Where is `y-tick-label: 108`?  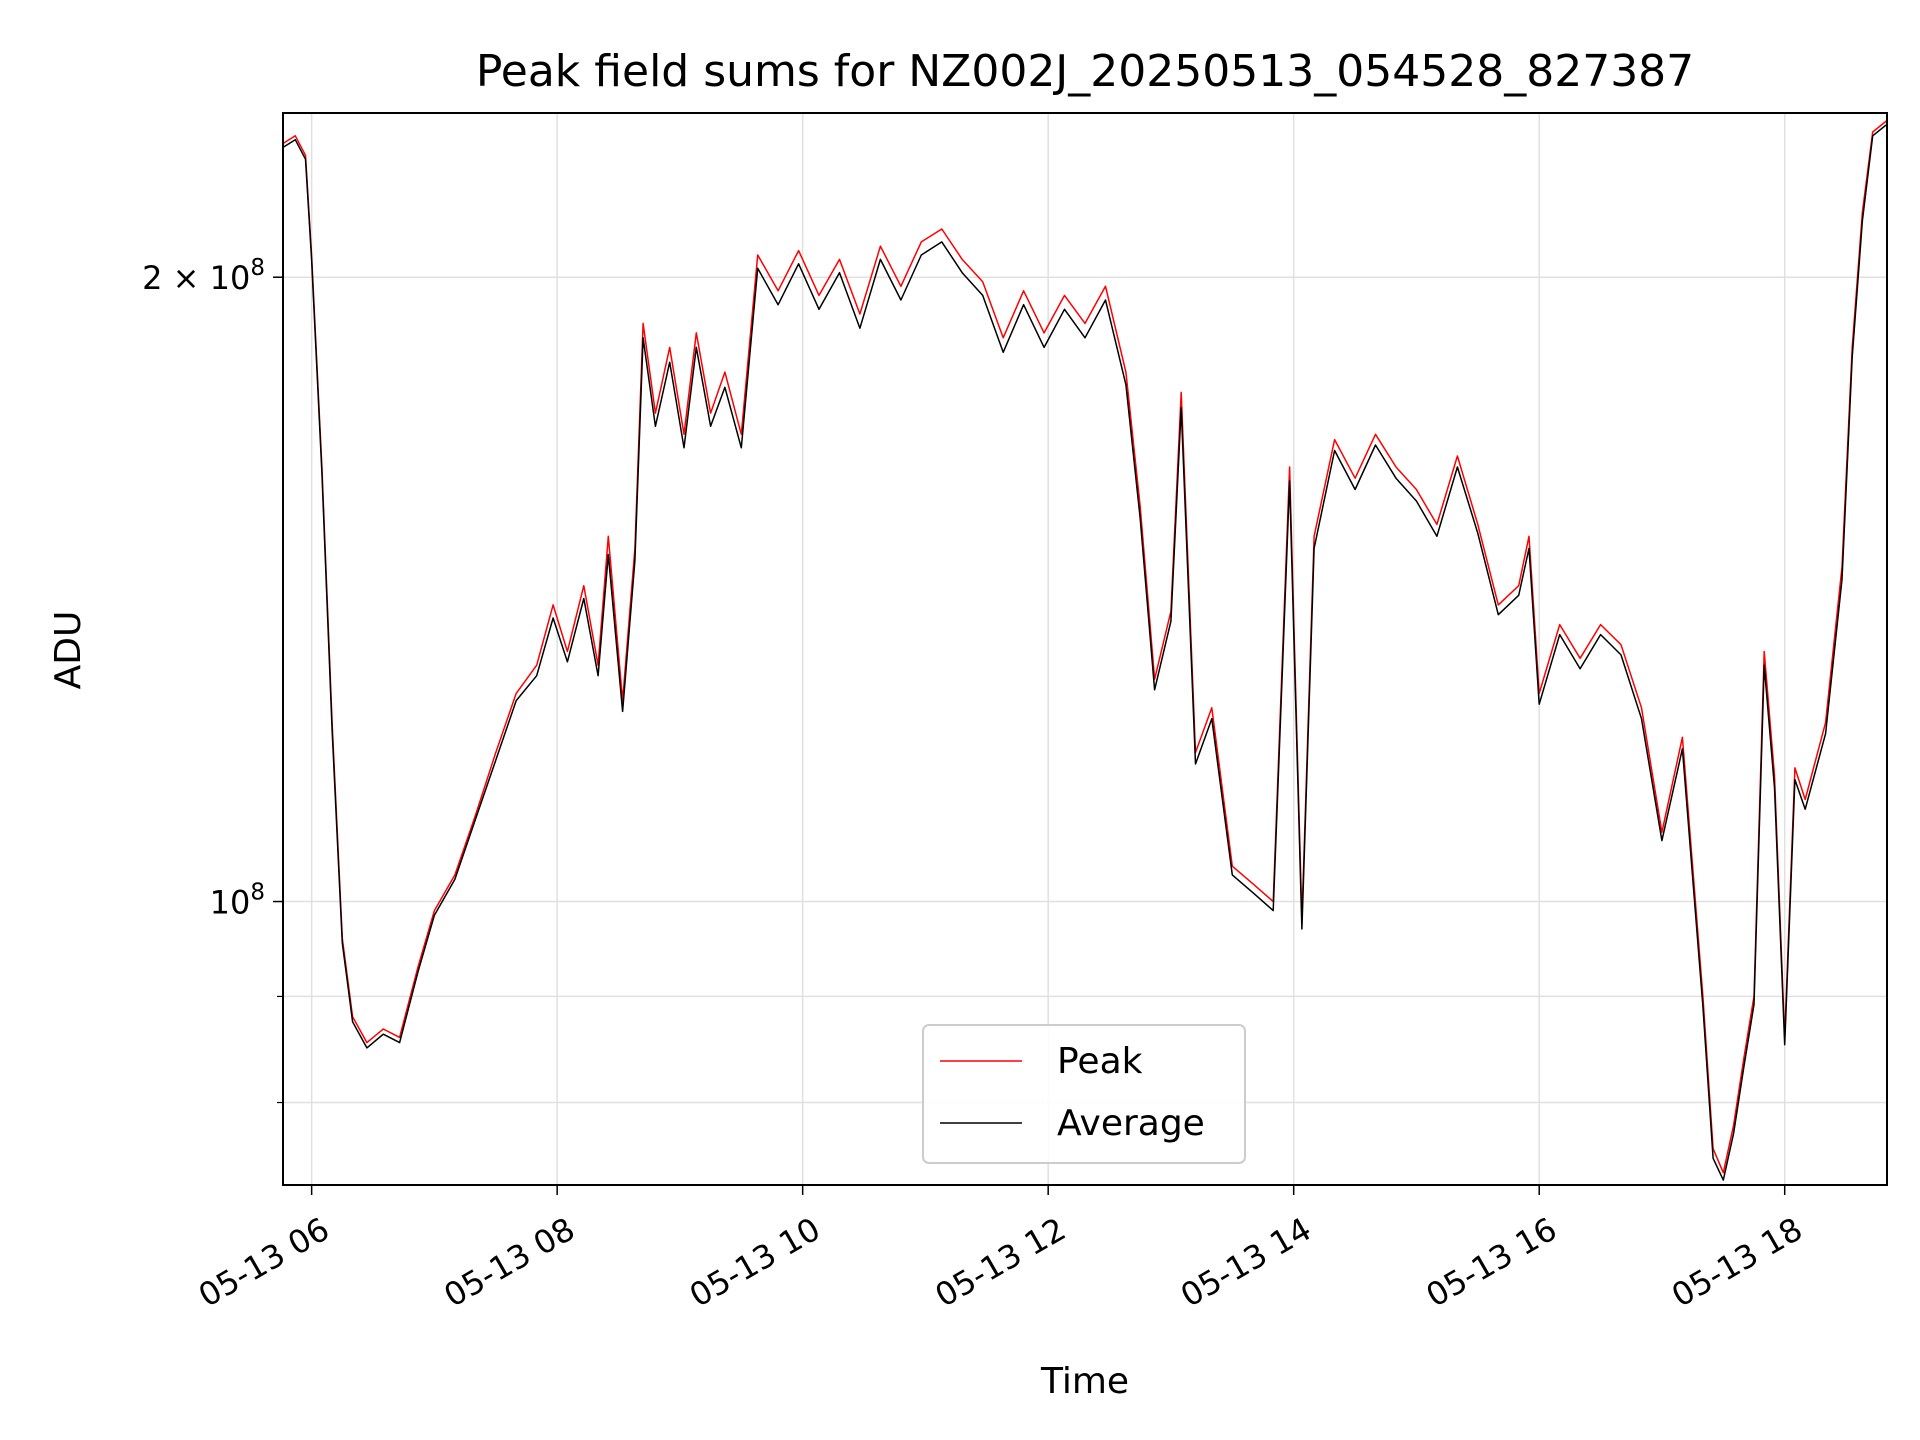
y-tick-label: 108 is located at coordinates (237, 901).